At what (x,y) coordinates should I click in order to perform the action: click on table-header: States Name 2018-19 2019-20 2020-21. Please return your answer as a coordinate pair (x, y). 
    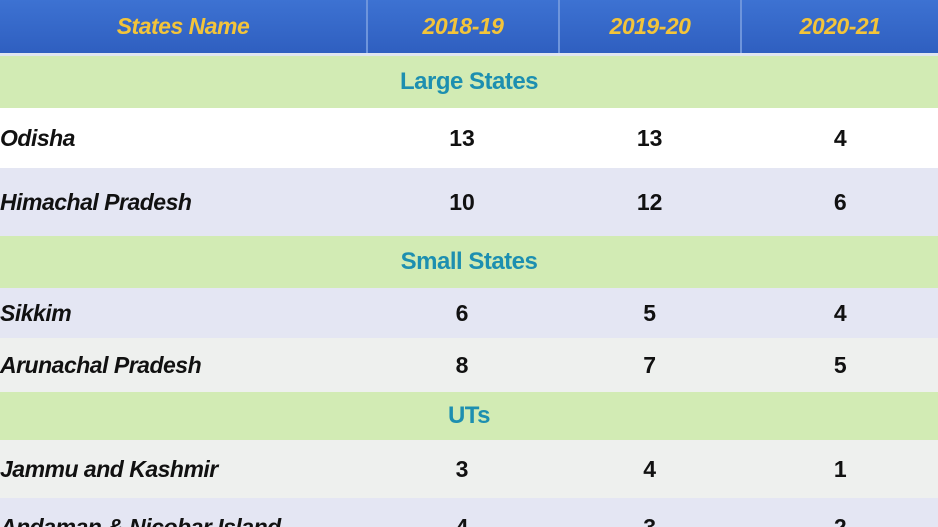
    Looking at the image, I should click on (469, 28).